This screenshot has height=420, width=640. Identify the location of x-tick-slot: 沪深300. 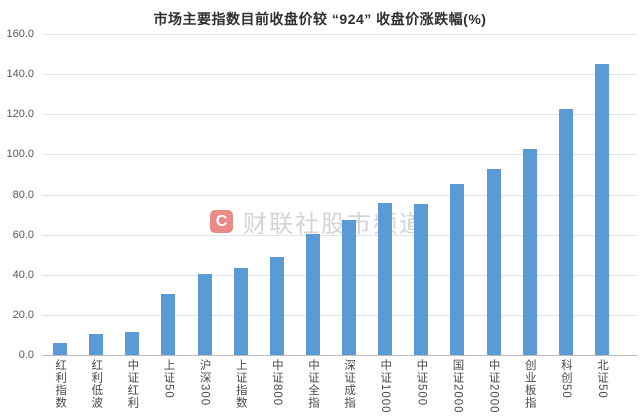
(205, 388).